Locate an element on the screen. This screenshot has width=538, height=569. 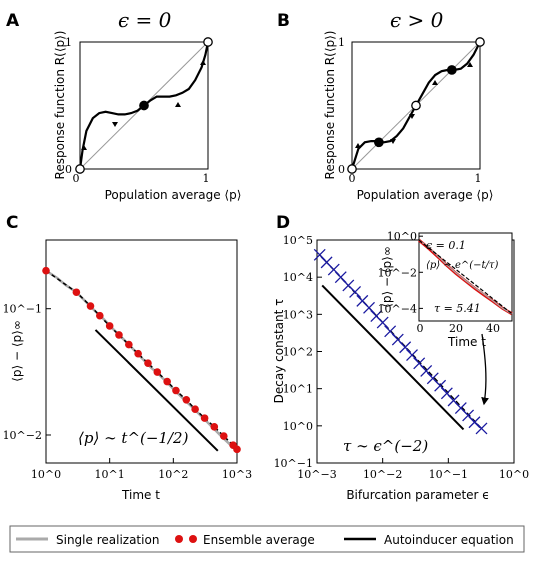
panel-d-ytick-label: 10^−1 is located at coordinates (293, 463).